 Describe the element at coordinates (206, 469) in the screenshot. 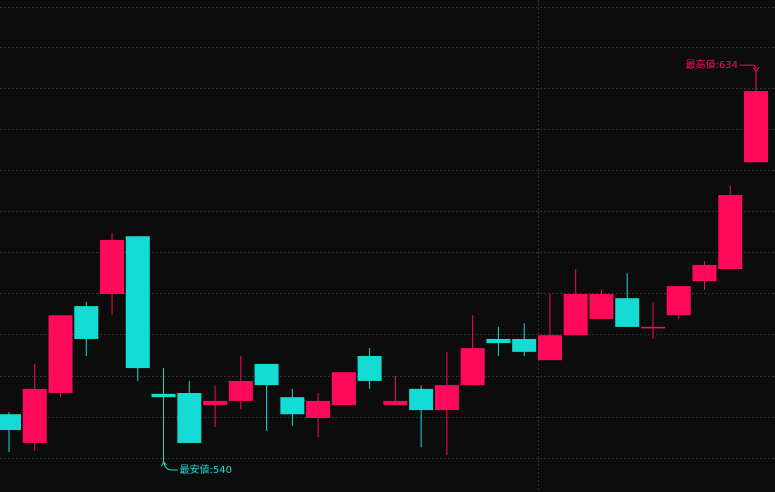

I see `low-annotation: 最安値:540` at that location.